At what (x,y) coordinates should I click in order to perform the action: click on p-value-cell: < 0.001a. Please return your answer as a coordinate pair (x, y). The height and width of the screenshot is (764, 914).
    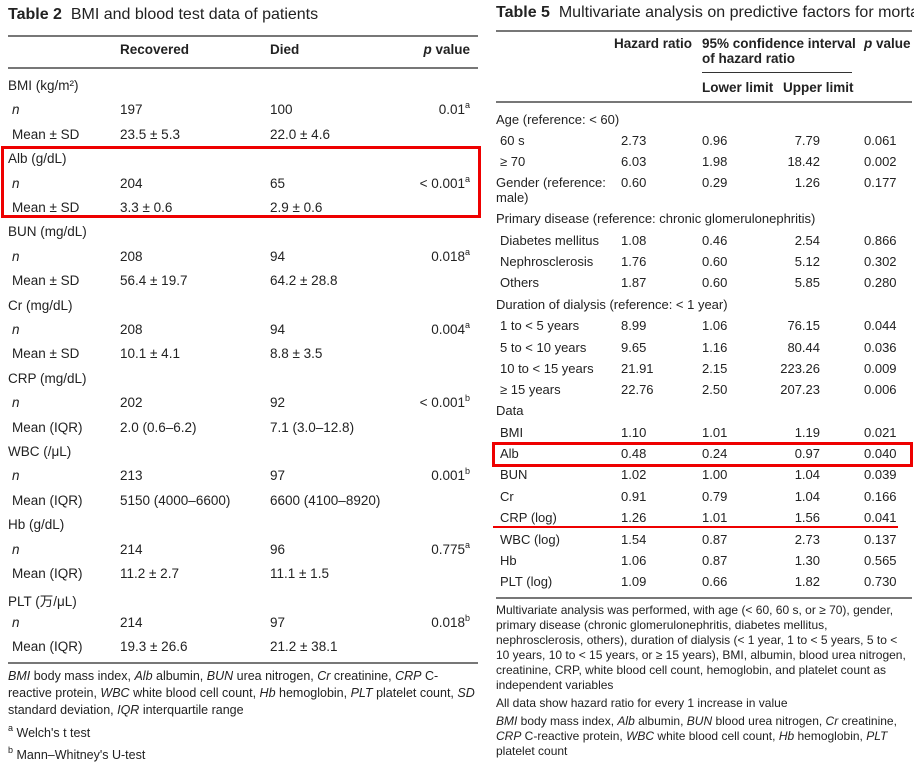
    Looking at the image, I should click on (444, 182).